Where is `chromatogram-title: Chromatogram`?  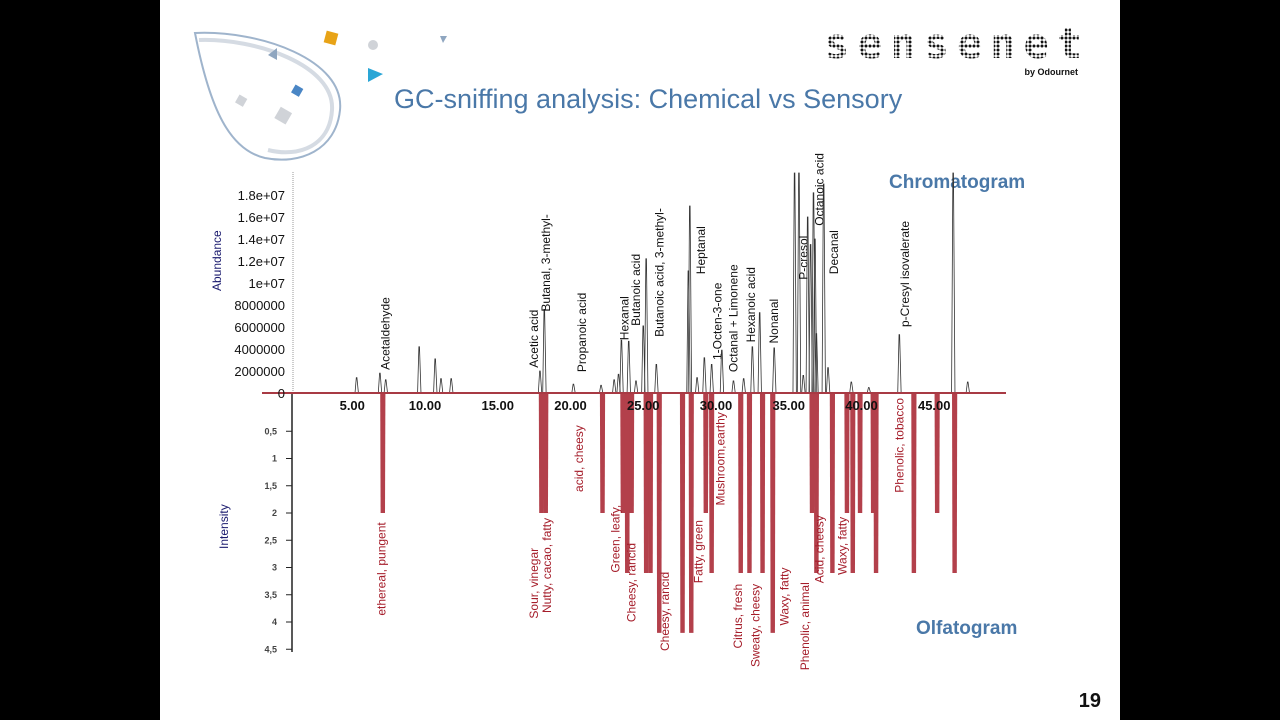 chromatogram-title: Chromatogram is located at coordinates (957, 182).